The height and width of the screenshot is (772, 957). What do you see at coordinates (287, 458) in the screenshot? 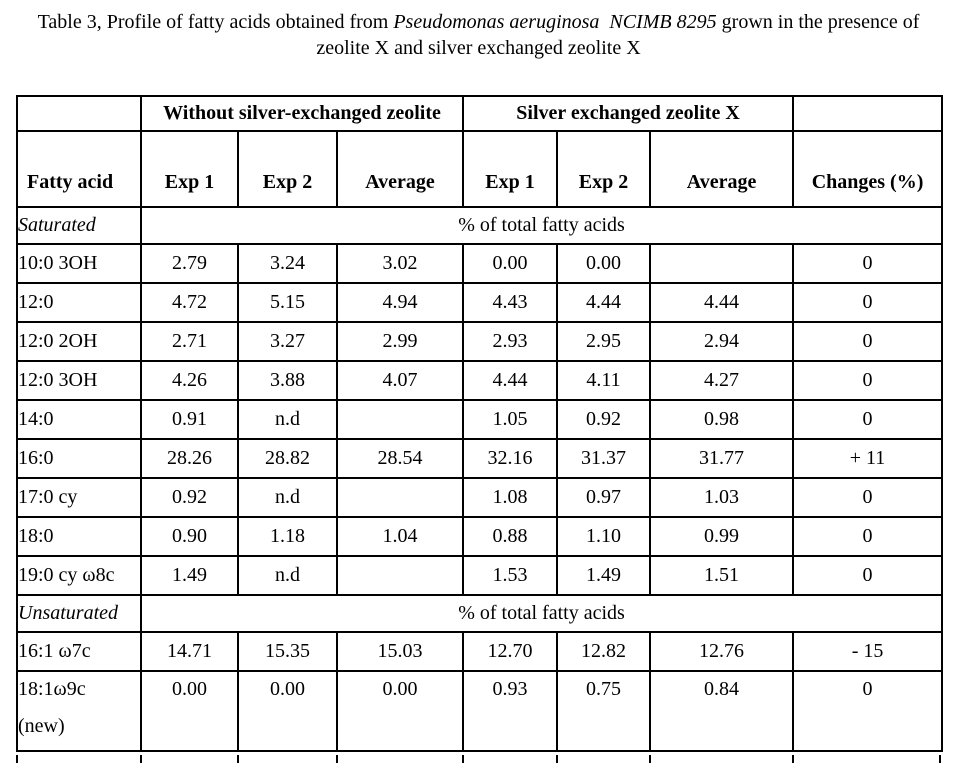
I see `value-cell: 28.82` at bounding box center [287, 458].